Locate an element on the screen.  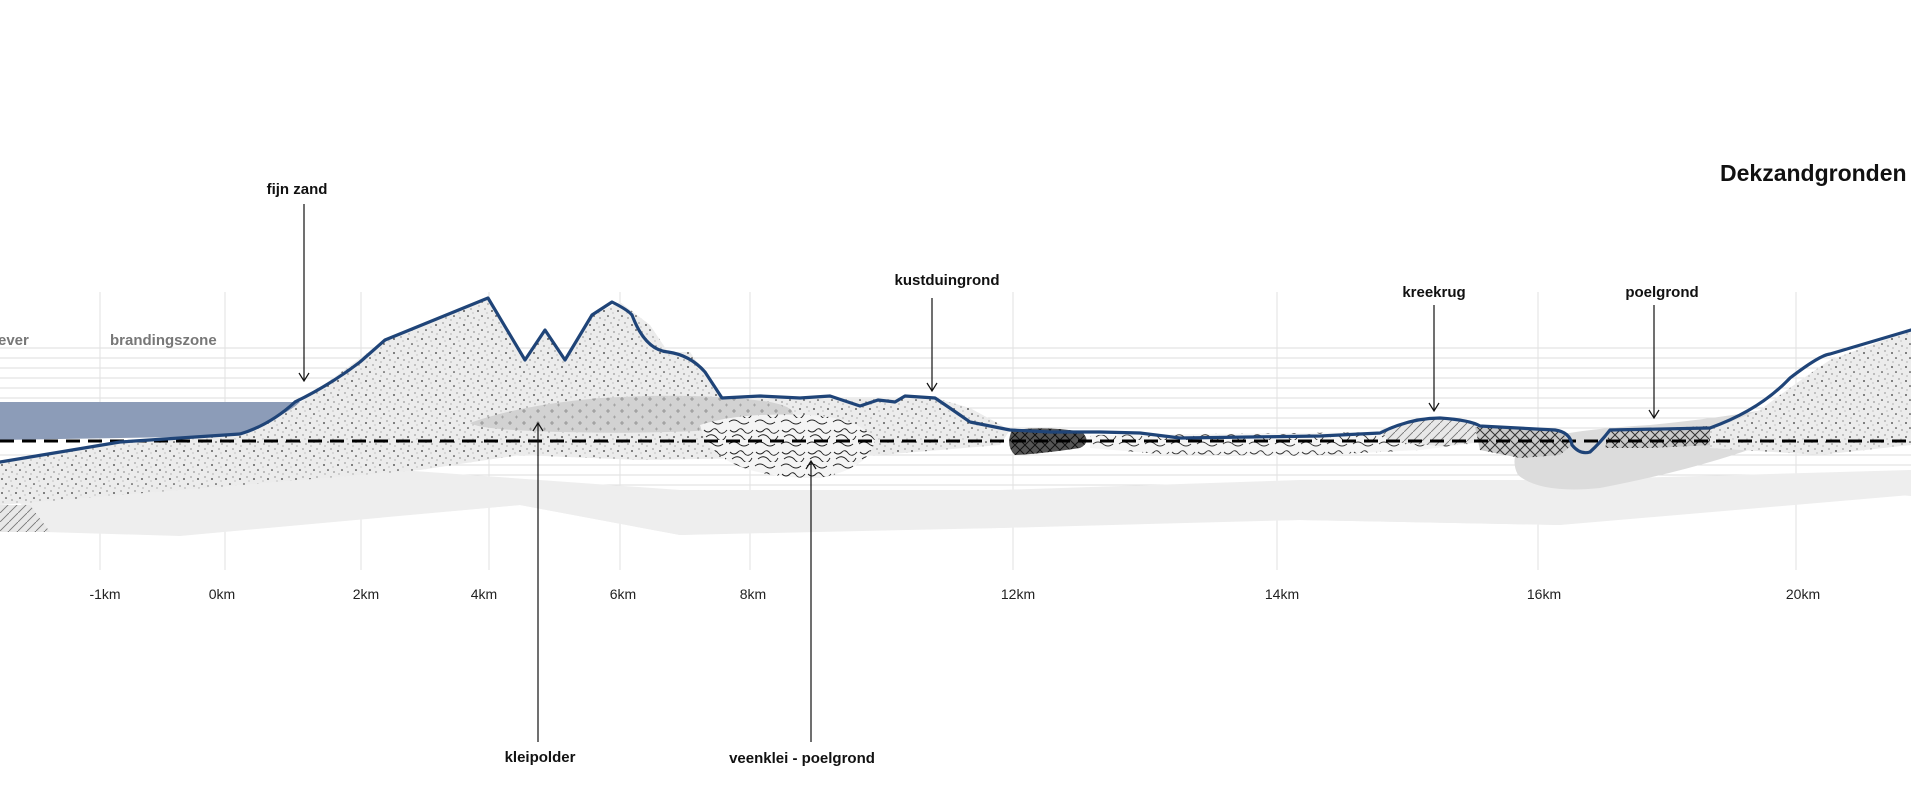
tick-label: 14km is located at coordinates (1282, 594).